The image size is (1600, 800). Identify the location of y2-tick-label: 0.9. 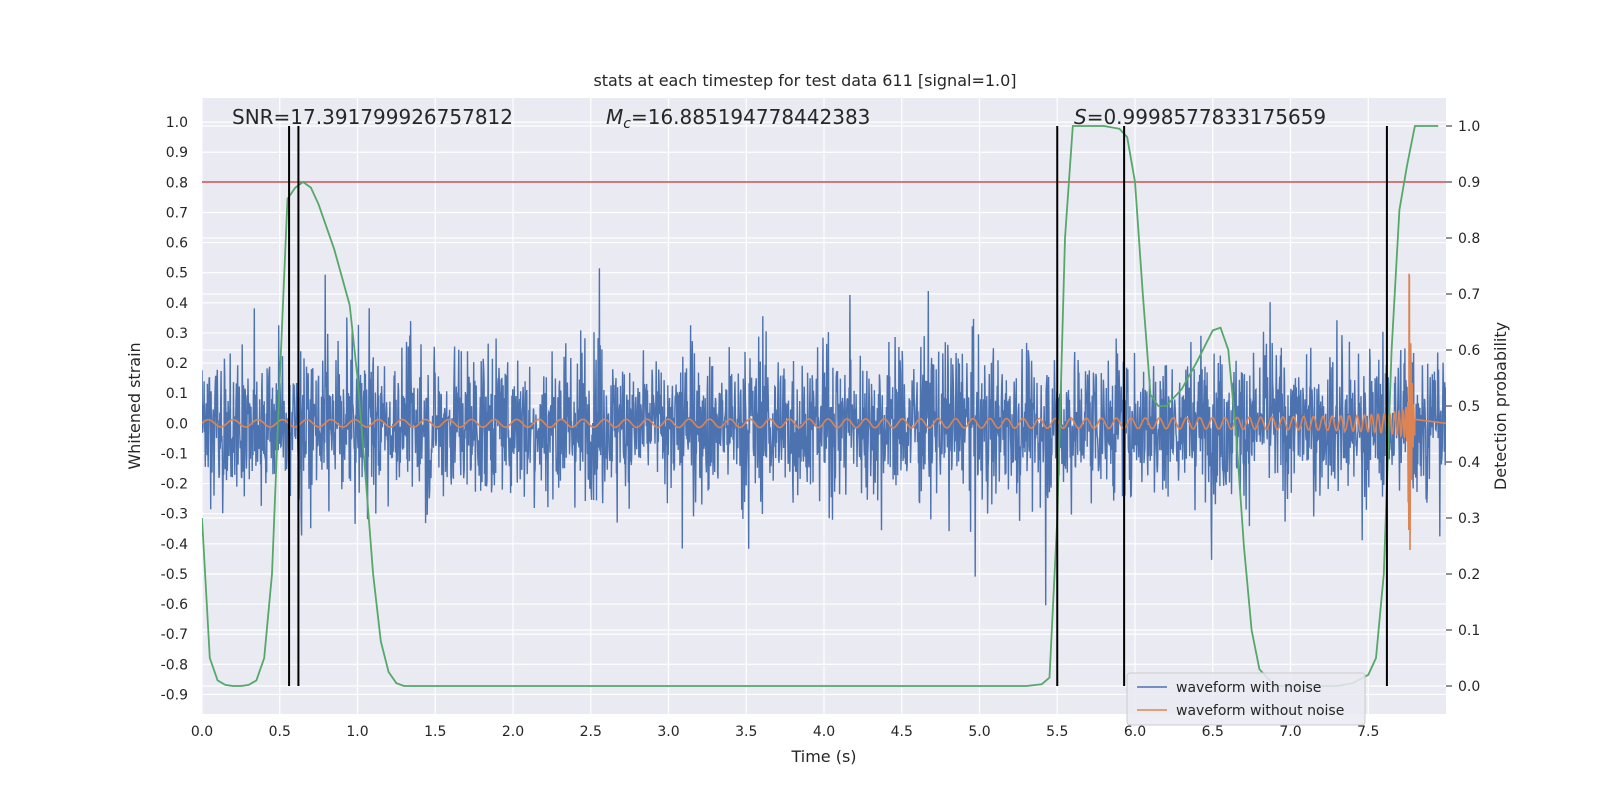
(1469, 183).